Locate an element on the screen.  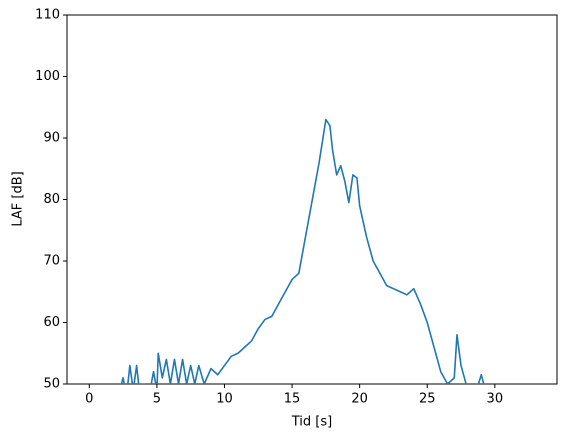
x-tick-label: 30 is located at coordinates (495, 399).